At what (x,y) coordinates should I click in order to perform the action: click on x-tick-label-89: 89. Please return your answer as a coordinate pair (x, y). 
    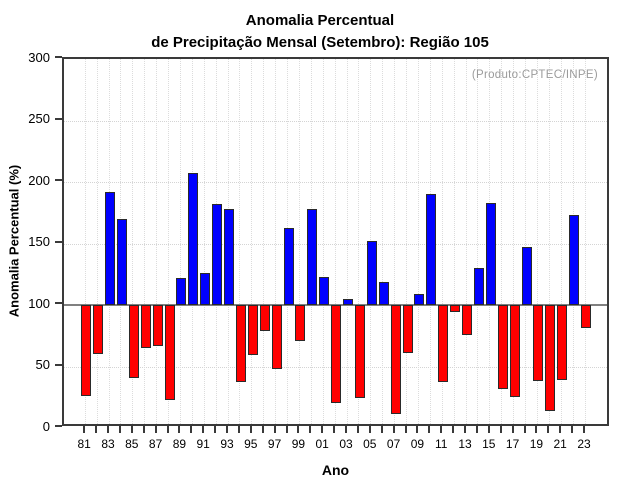
    Looking at the image, I should click on (179, 444).